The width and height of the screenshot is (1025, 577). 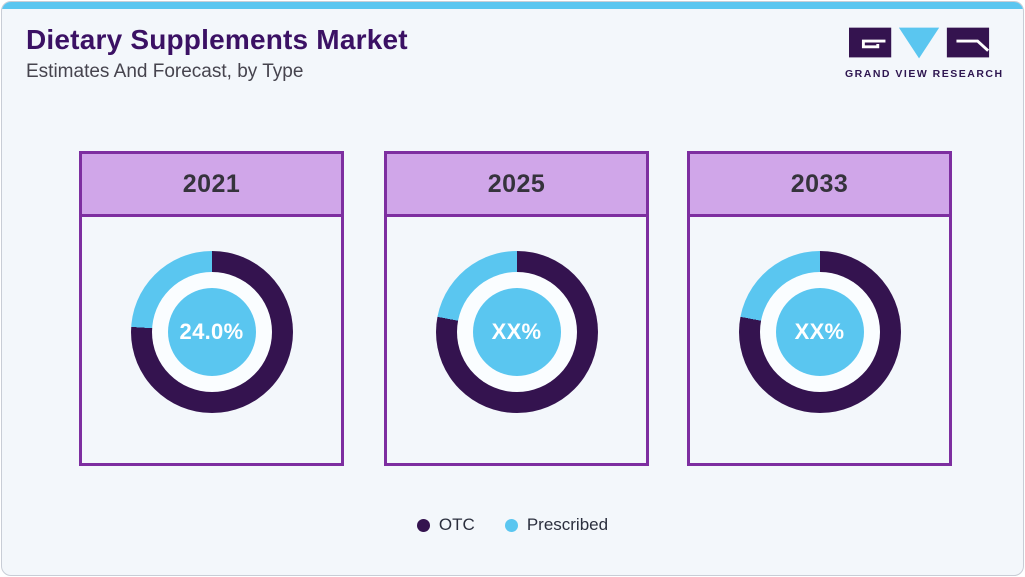 I want to click on card-body: 24.0%, so click(x=211, y=338).